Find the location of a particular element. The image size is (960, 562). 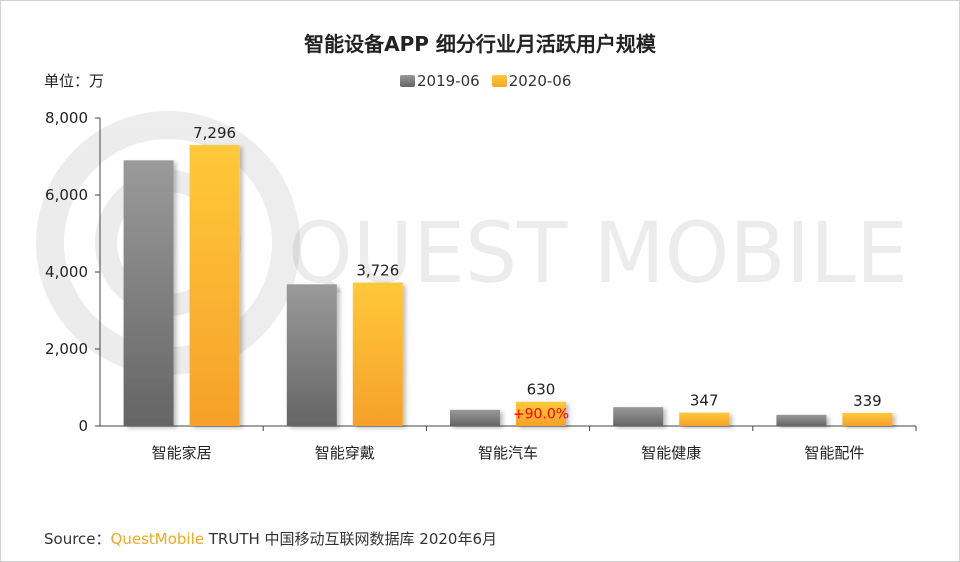

chart-title: 智能设备APP 细分行业月活跃用户规模 is located at coordinates (480, 44).